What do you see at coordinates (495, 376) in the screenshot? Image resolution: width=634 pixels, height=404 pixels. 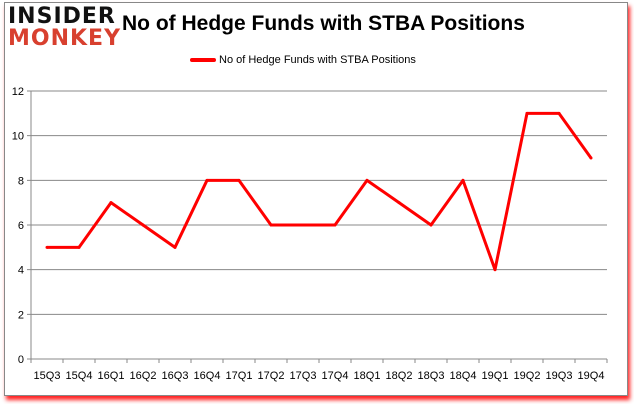 I see `x-tick-label: 19Q1` at bounding box center [495, 376].